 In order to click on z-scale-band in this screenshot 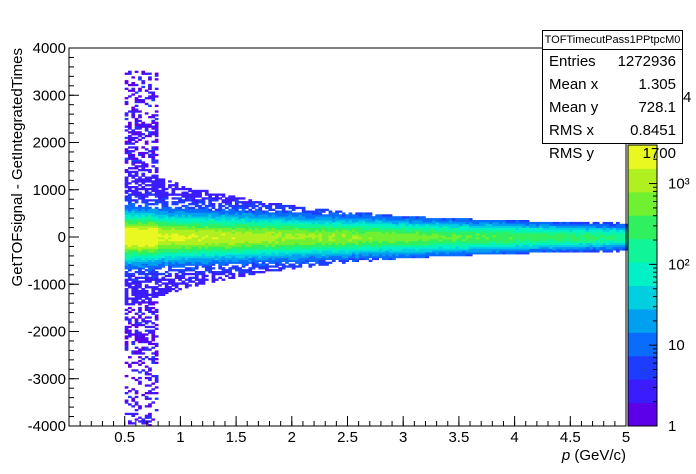, I will do `click(642, 250)`.